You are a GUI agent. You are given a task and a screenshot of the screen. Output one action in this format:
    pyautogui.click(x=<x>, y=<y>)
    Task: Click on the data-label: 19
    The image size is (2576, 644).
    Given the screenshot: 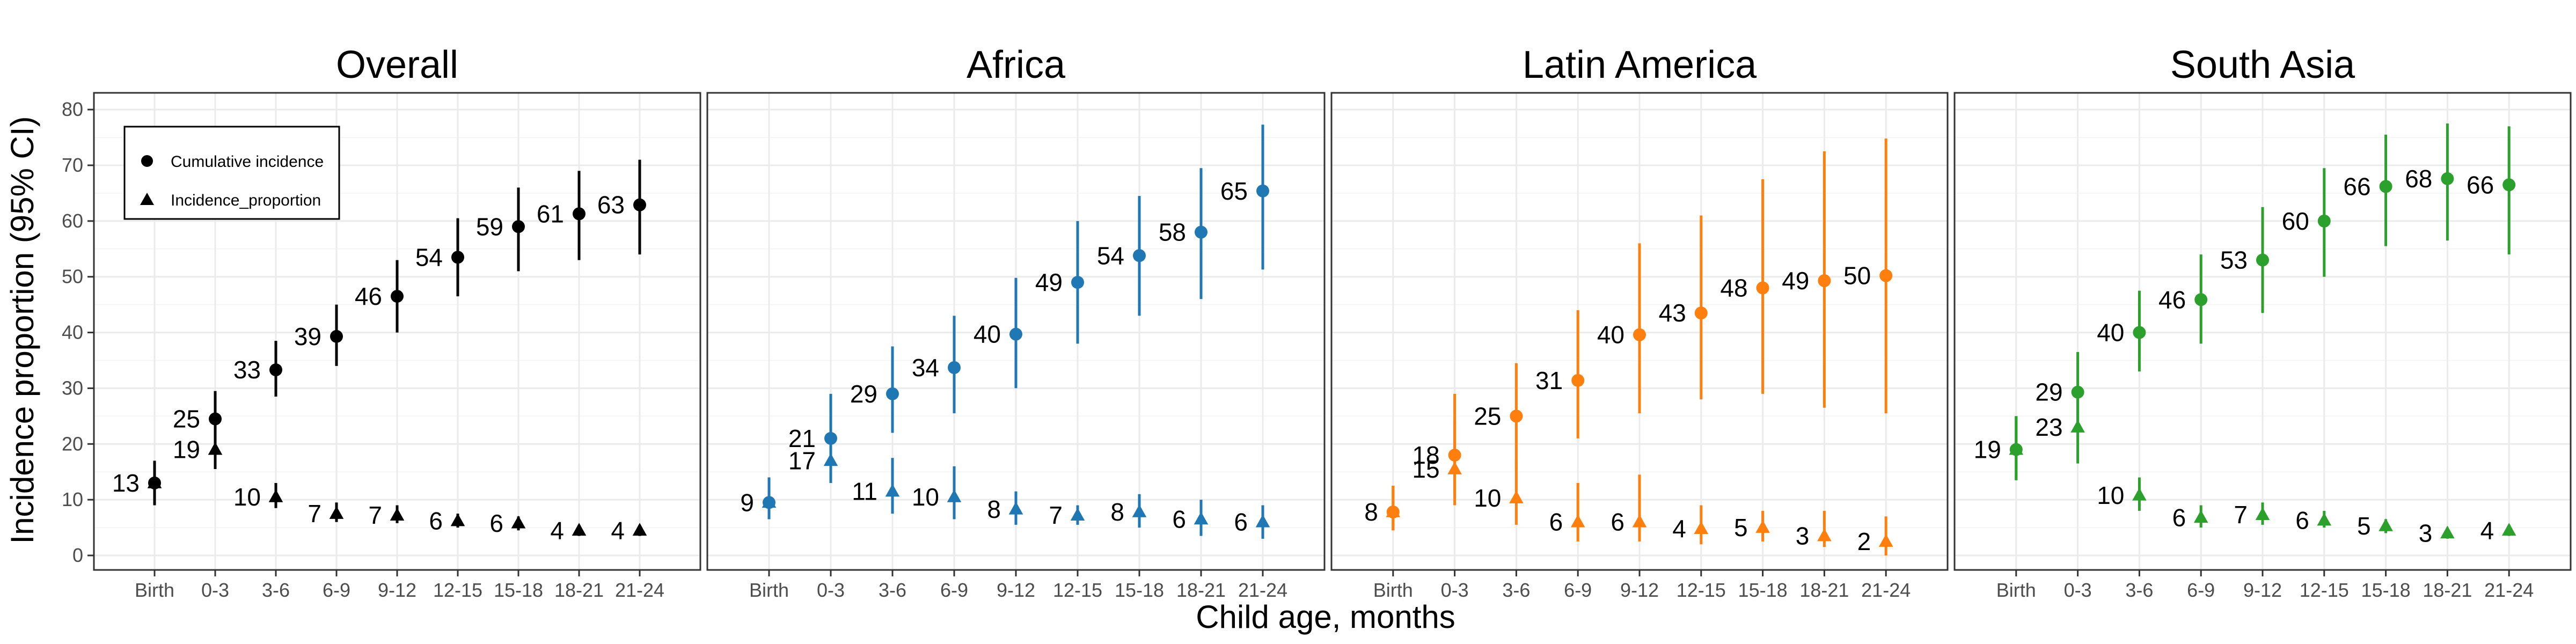 What is the action you would take?
    pyautogui.click(x=186, y=450)
    